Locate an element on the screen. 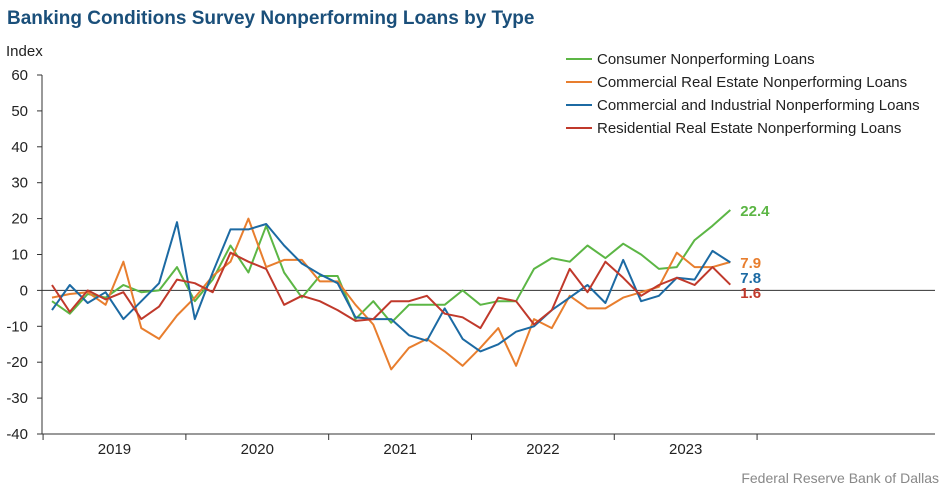 The image size is (949, 493). x-tick-label: 2022 is located at coordinates (542, 449).